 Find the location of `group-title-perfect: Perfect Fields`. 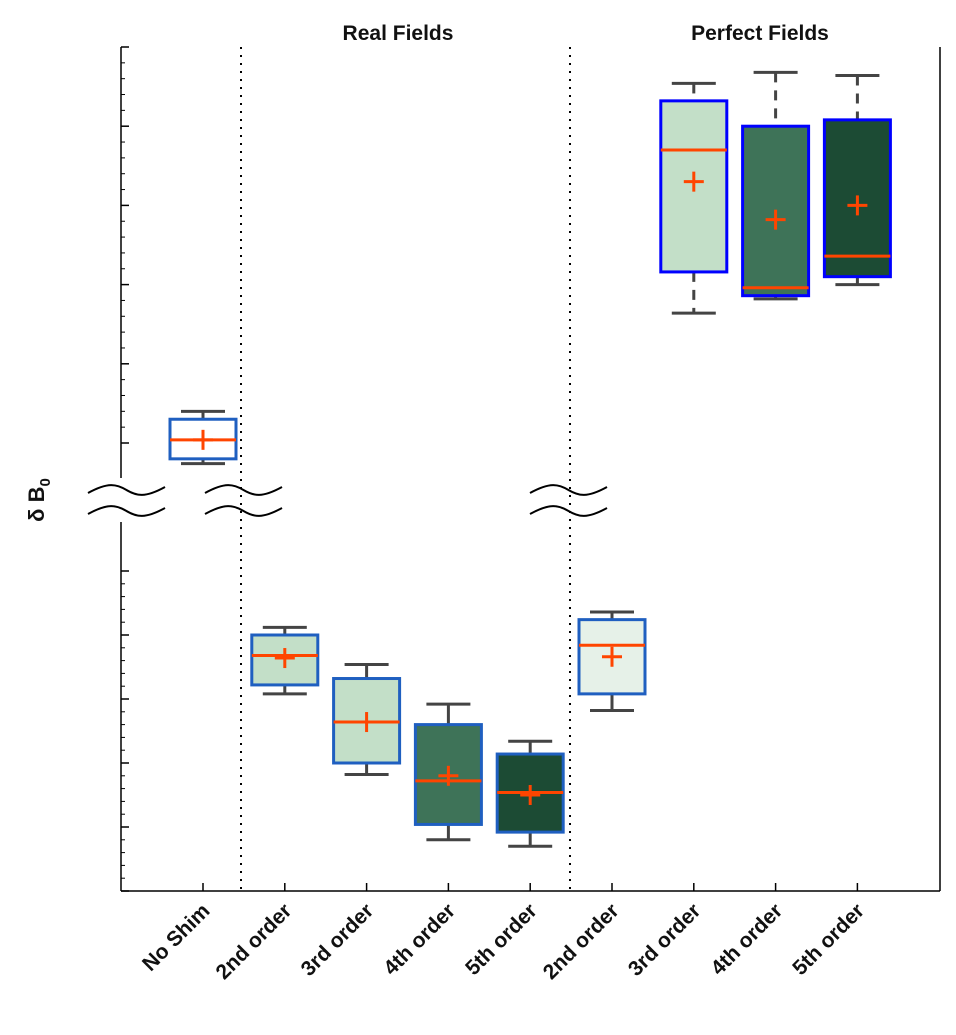

group-title-perfect: Perfect Fields is located at coordinates (760, 33).